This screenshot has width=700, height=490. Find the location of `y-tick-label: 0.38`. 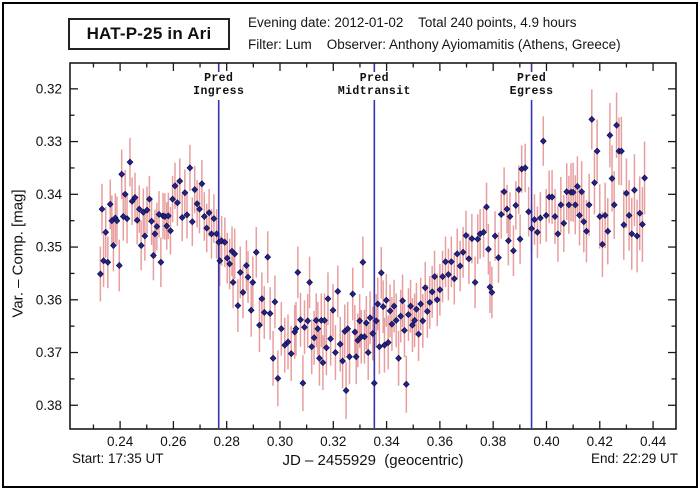

y-tick-label: 0.38 is located at coordinates (49, 405).